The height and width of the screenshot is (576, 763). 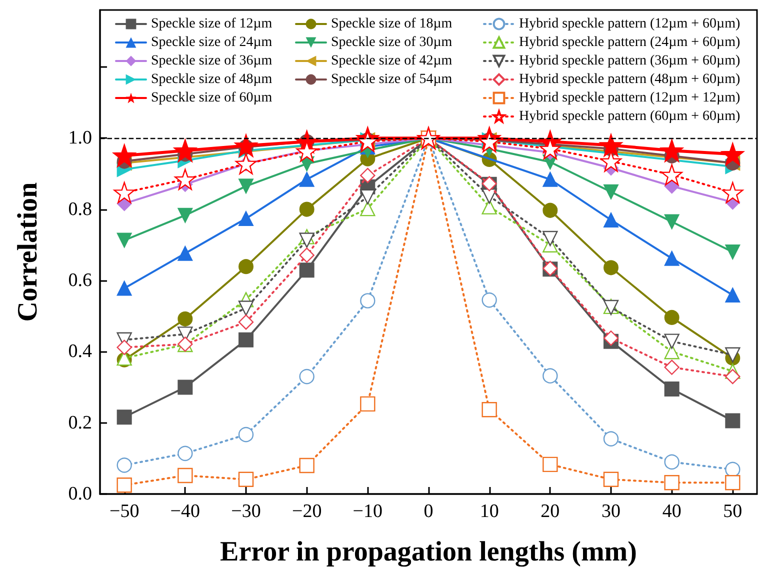 I want to click on x-tick-label: 20, so click(x=550, y=511).